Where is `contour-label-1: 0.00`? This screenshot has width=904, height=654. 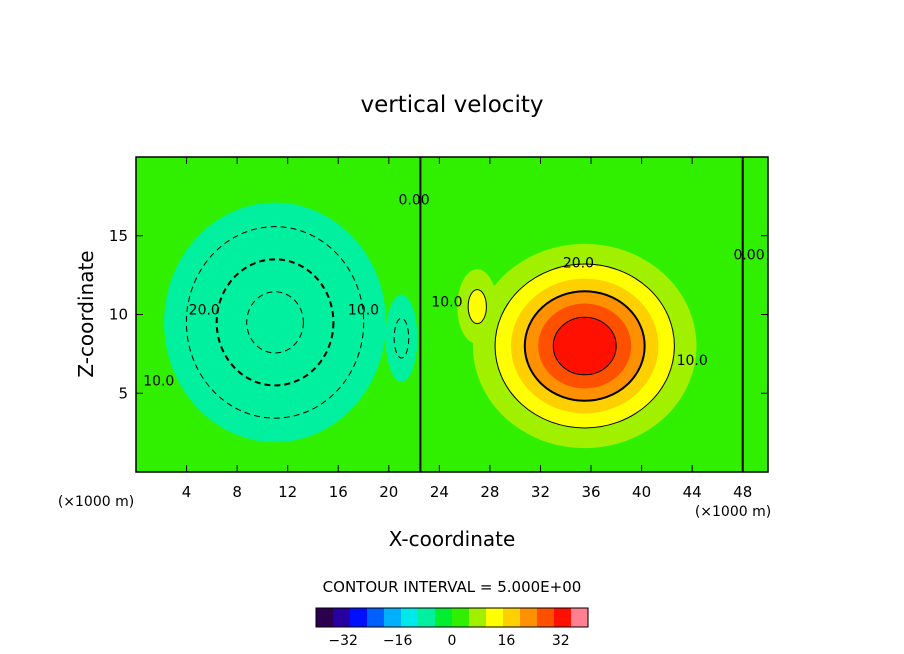 contour-label-1: 0.00 is located at coordinates (748, 255).